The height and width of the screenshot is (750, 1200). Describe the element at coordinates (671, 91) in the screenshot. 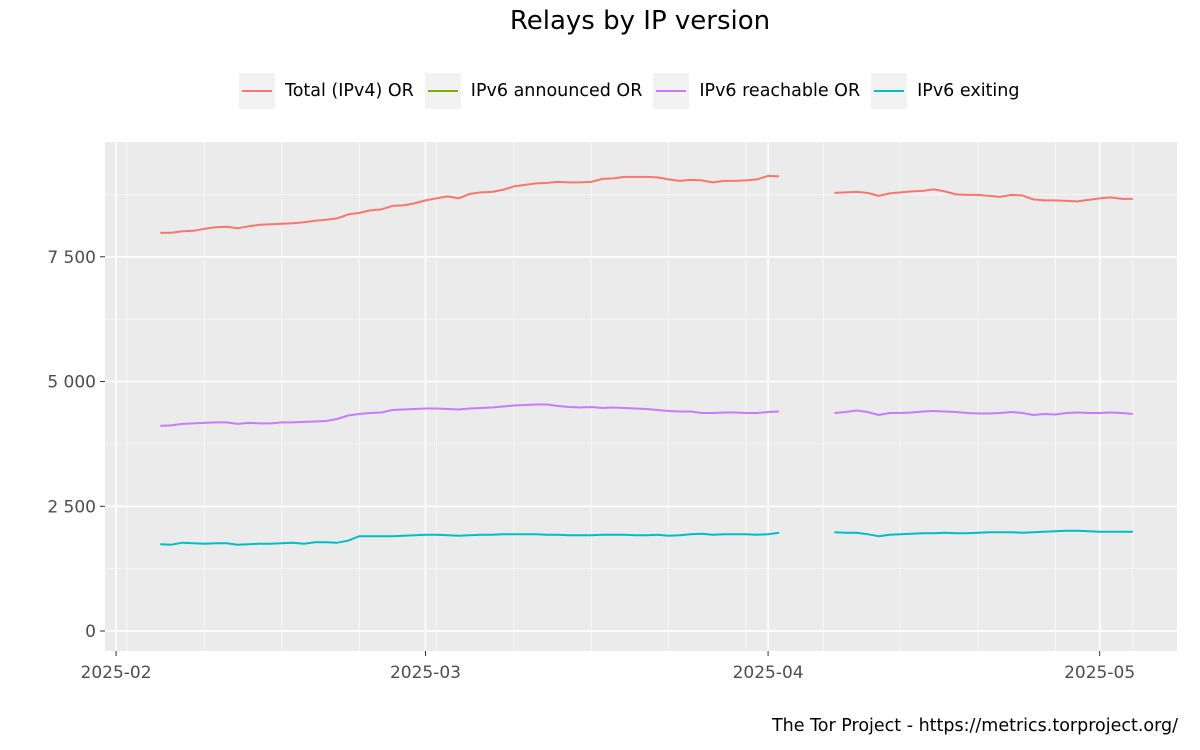

I see `legend-key-ipv6-reachable` at that location.